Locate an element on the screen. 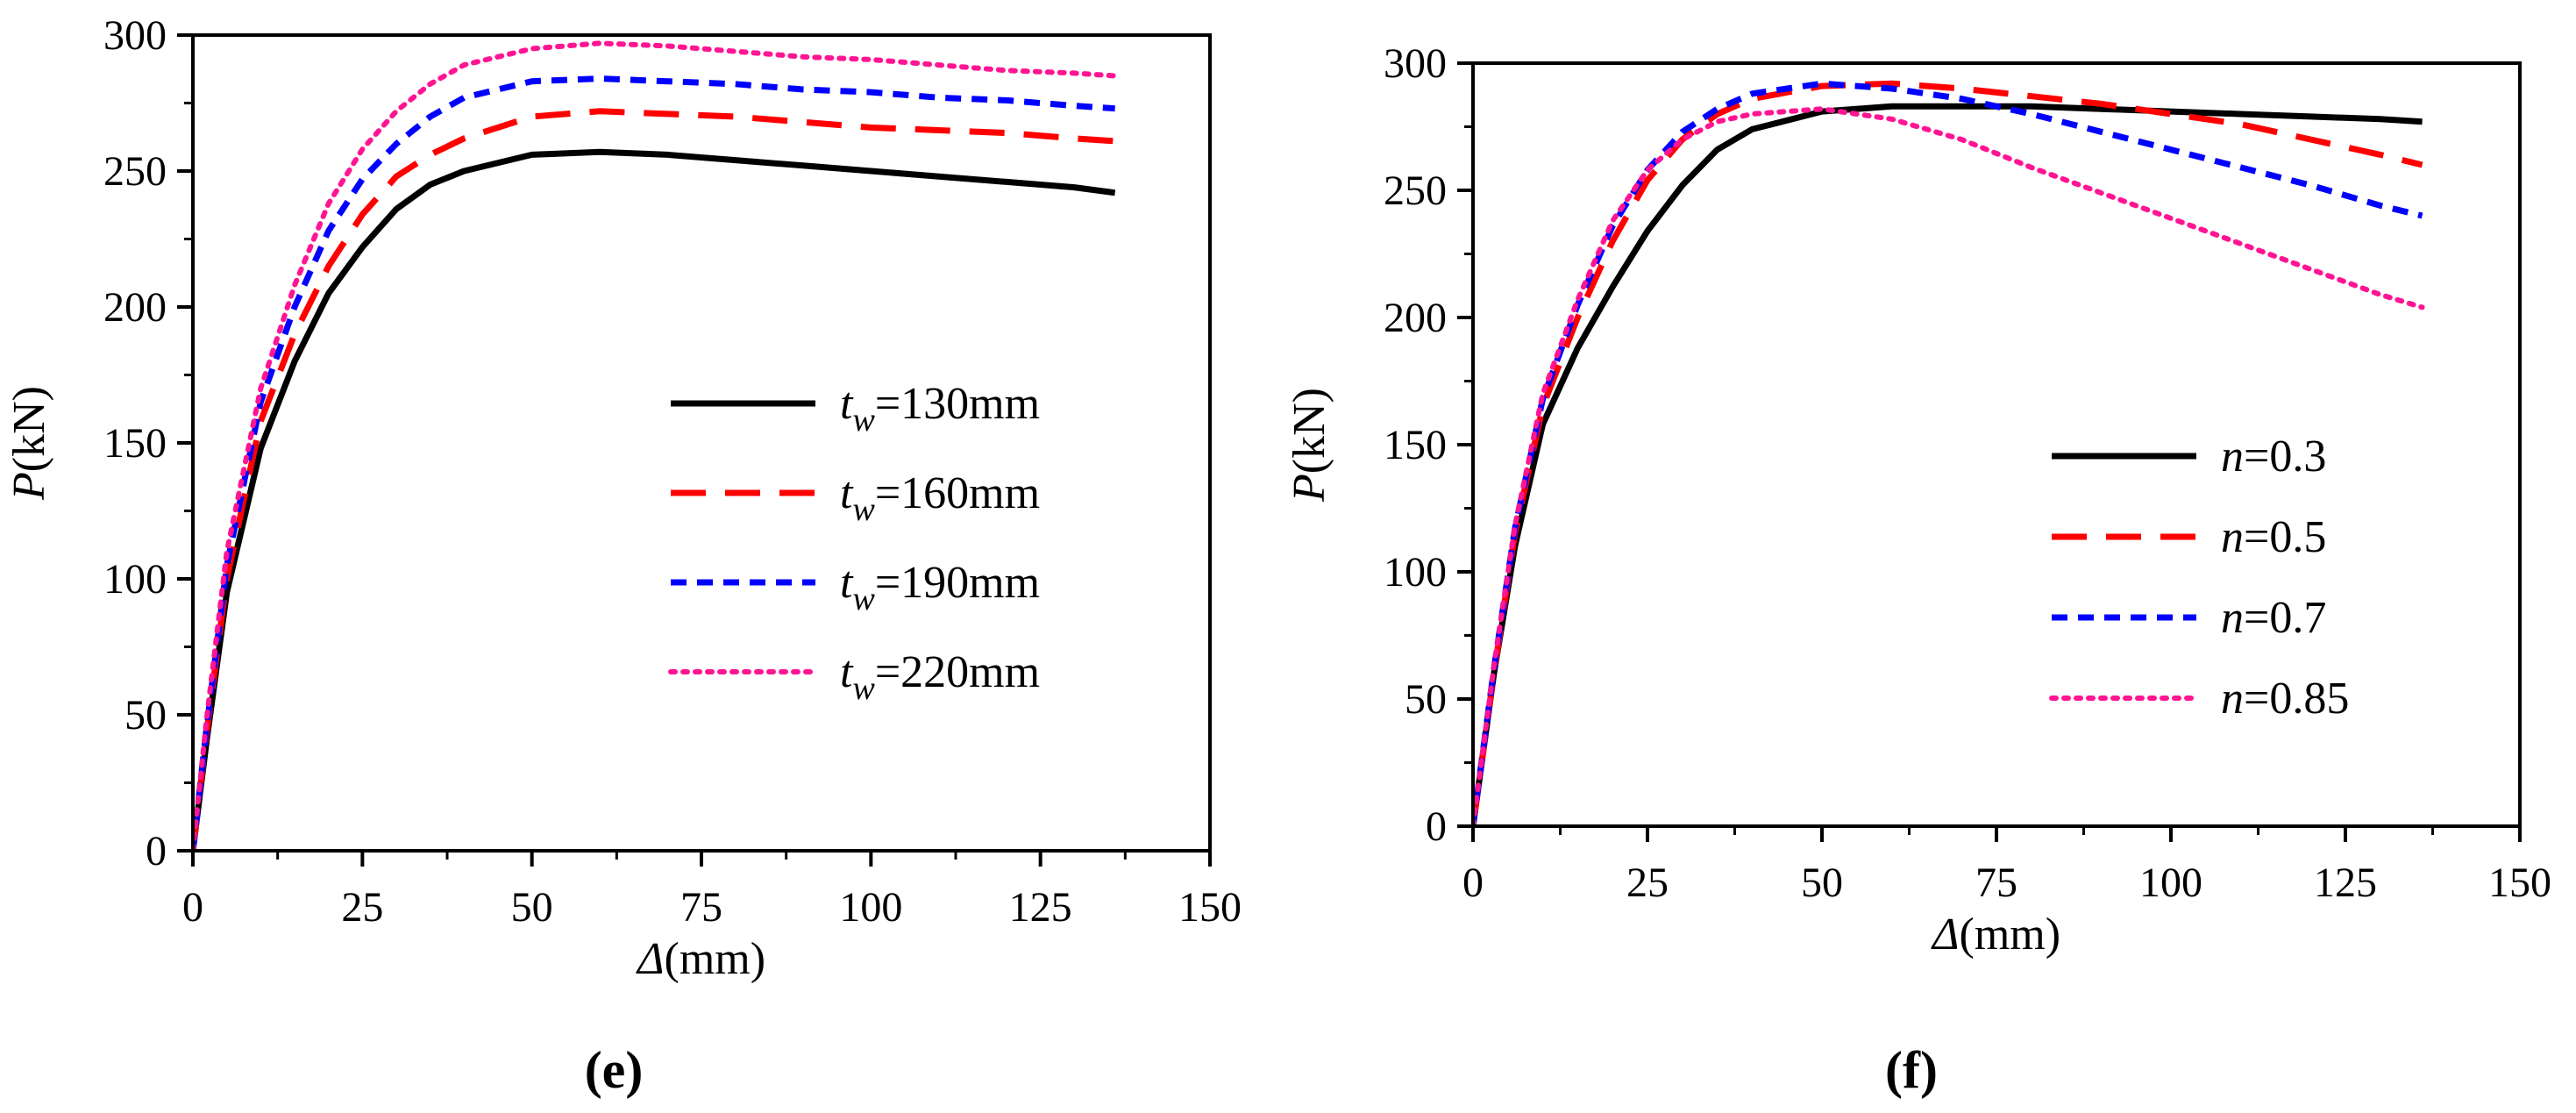 This screenshot has width=2576, height=1113. legend: tw=130mm tw=160mm tw=190mm tw=220mm is located at coordinates (854, 543).